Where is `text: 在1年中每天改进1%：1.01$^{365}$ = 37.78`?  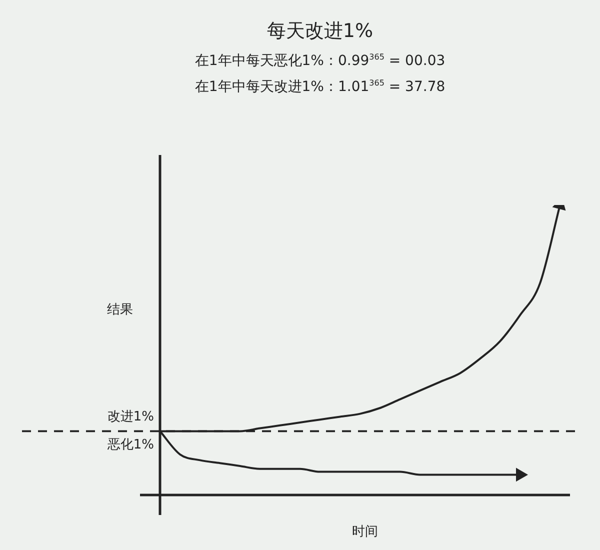
text: 在1年中每天改进1%：1.01$^{365}$ = 37.78 is located at coordinates (320, 87).